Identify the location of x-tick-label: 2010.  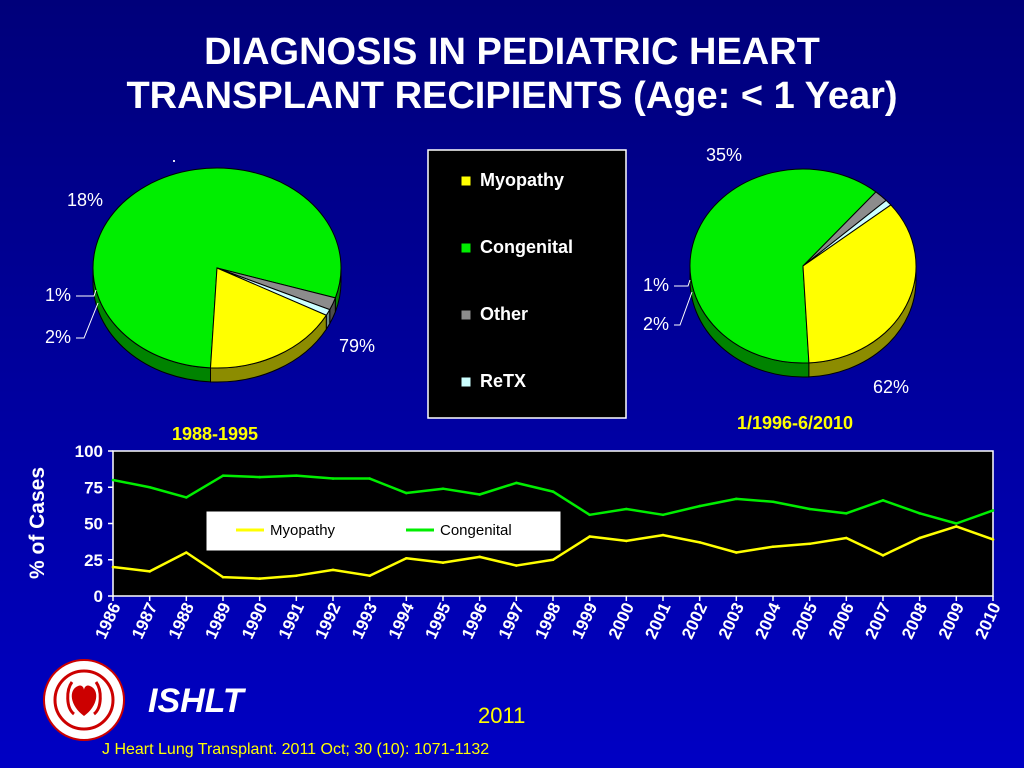
(987, 621).